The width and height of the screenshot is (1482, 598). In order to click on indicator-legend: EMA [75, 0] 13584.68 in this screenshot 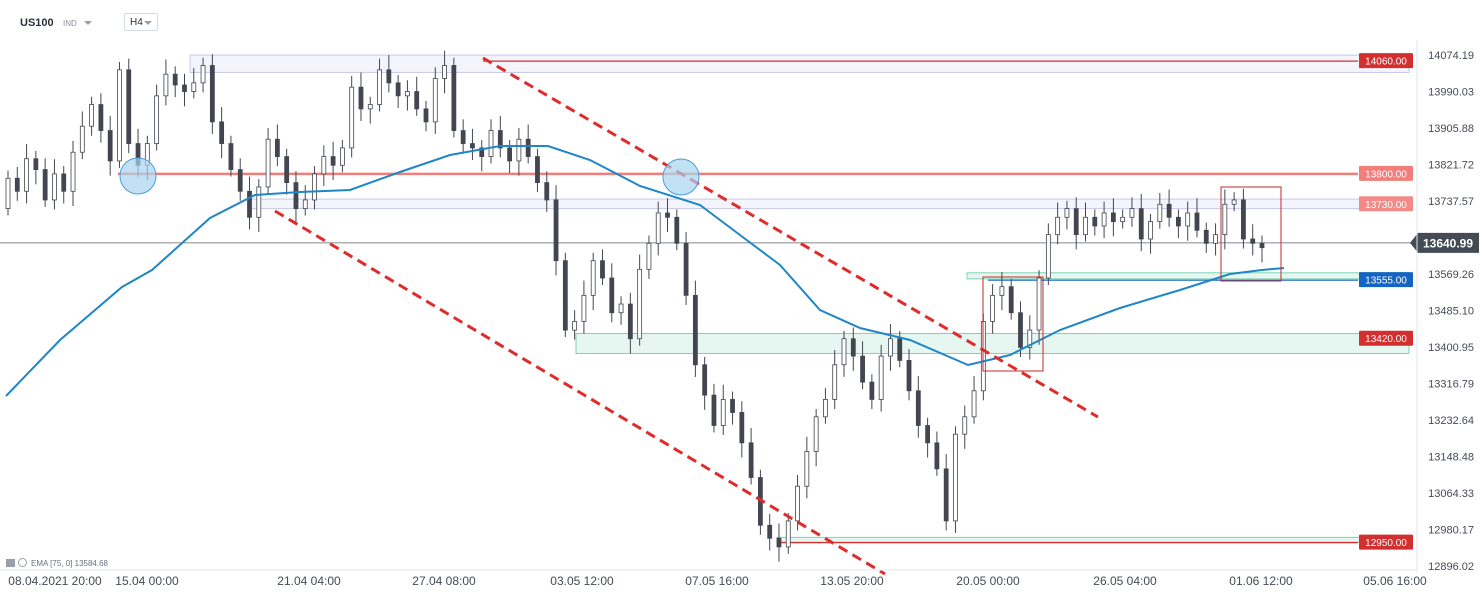, I will do `click(57, 563)`.